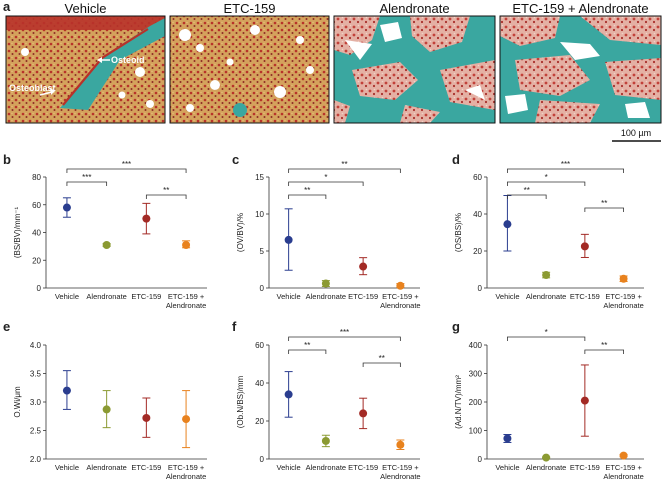 The image size is (665, 479). I want to click on y-tick-label: 3.0, so click(36, 402).